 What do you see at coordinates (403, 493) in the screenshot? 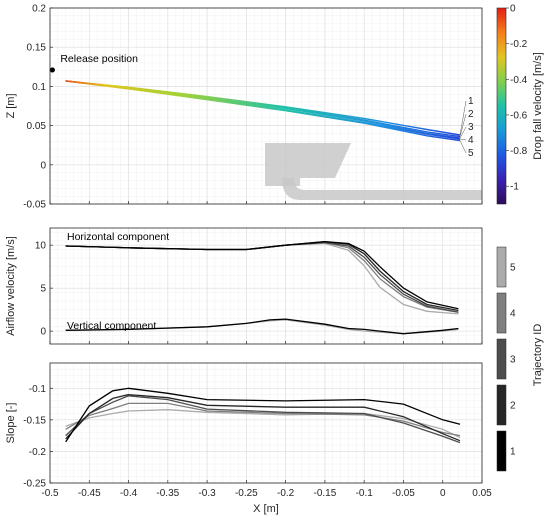
I see `x-tick-label: -0.05` at bounding box center [403, 493].